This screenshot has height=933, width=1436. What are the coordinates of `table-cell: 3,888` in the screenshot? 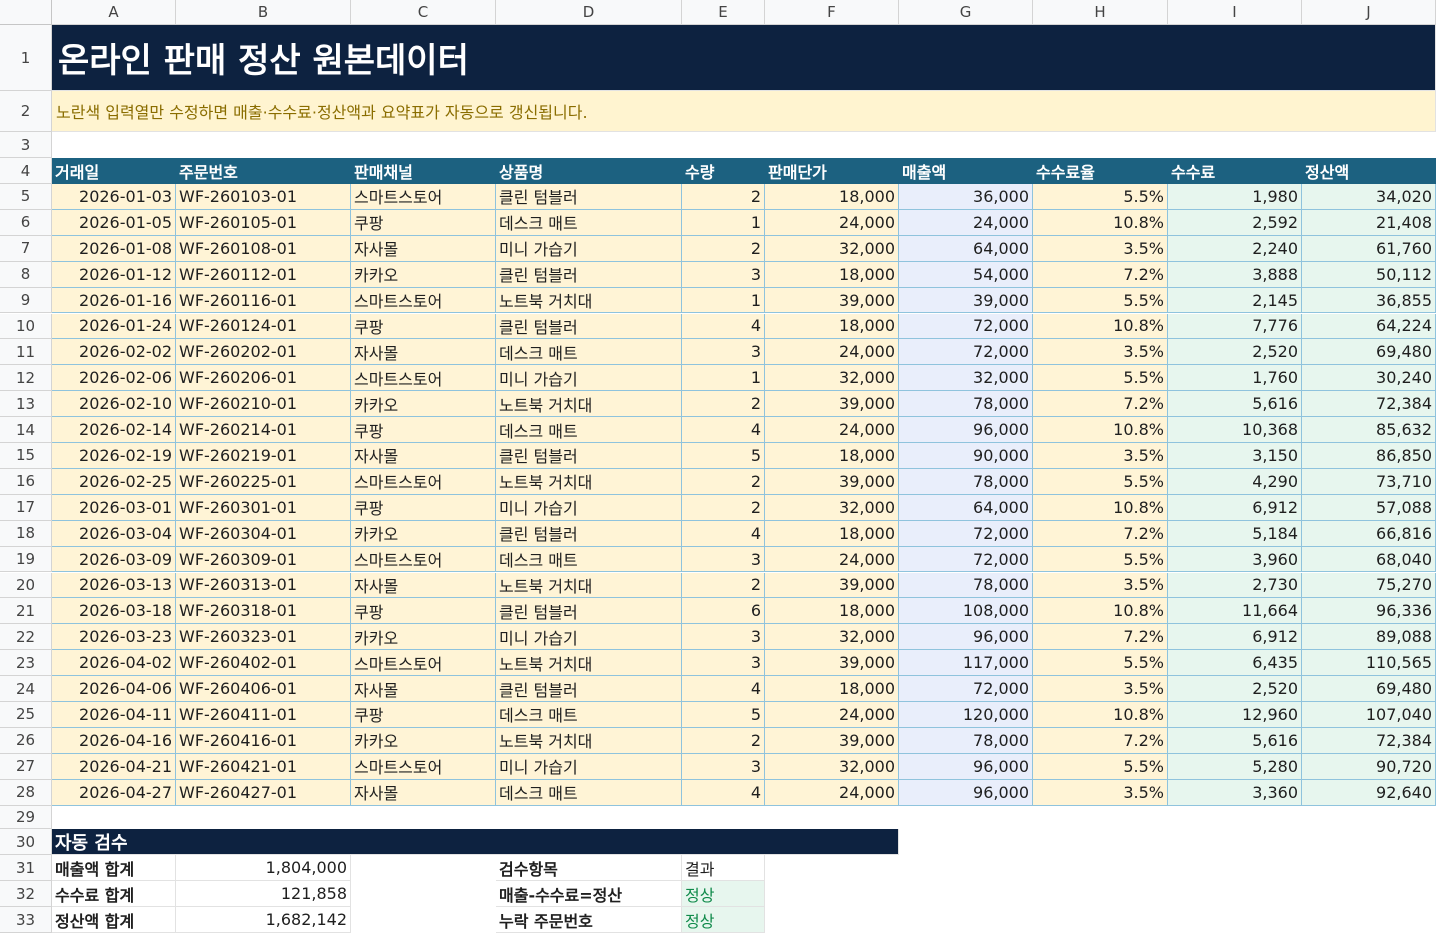 It's located at (1235, 274).